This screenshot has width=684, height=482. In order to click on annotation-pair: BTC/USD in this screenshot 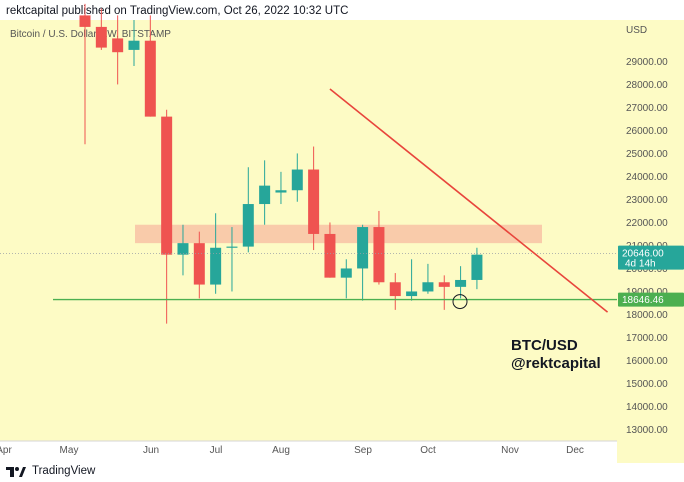, I will do `click(544, 345)`.